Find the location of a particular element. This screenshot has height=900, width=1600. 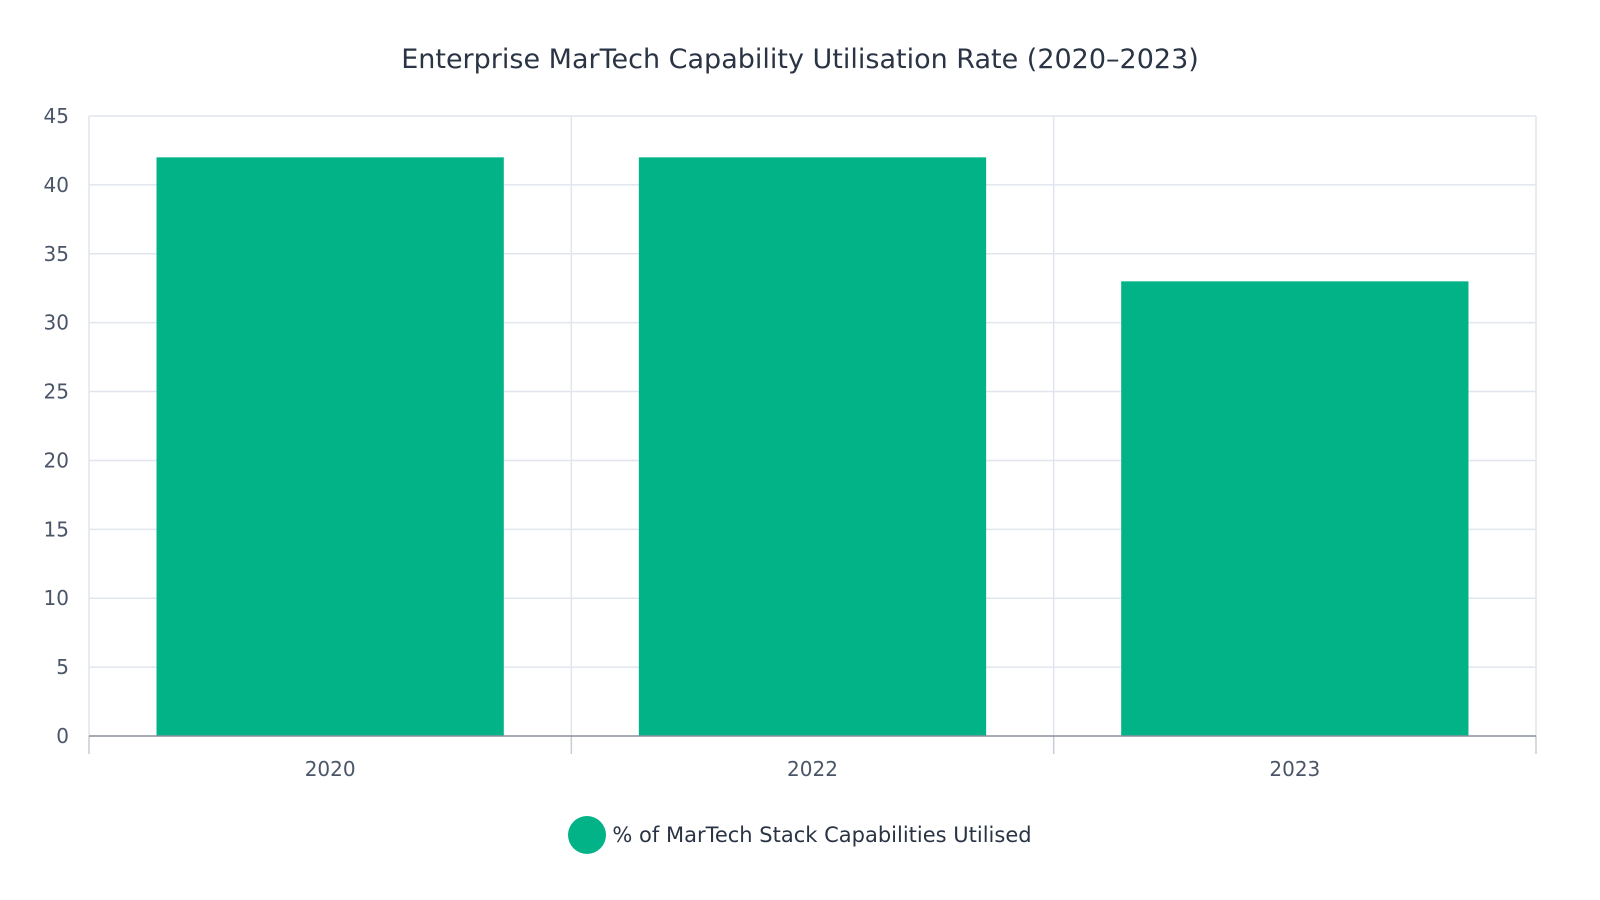

bar-2022 is located at coordinates (812, 447).